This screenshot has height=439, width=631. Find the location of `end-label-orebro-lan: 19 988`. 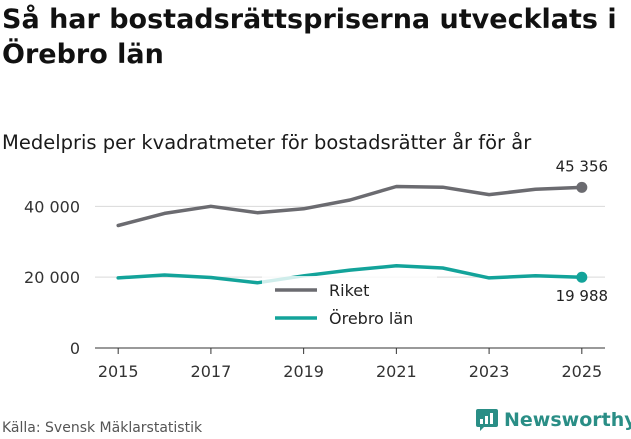

end-label-orebro-lan: 19 988 is located at coordinates (582, 296).